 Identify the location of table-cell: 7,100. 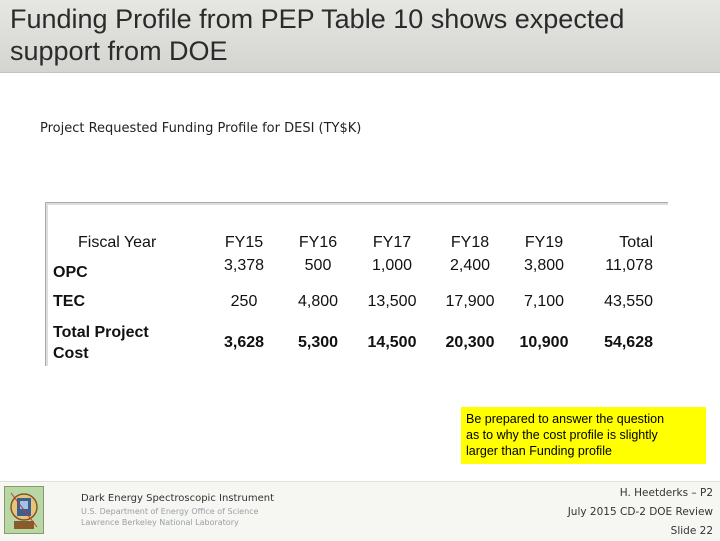
(544, 301).